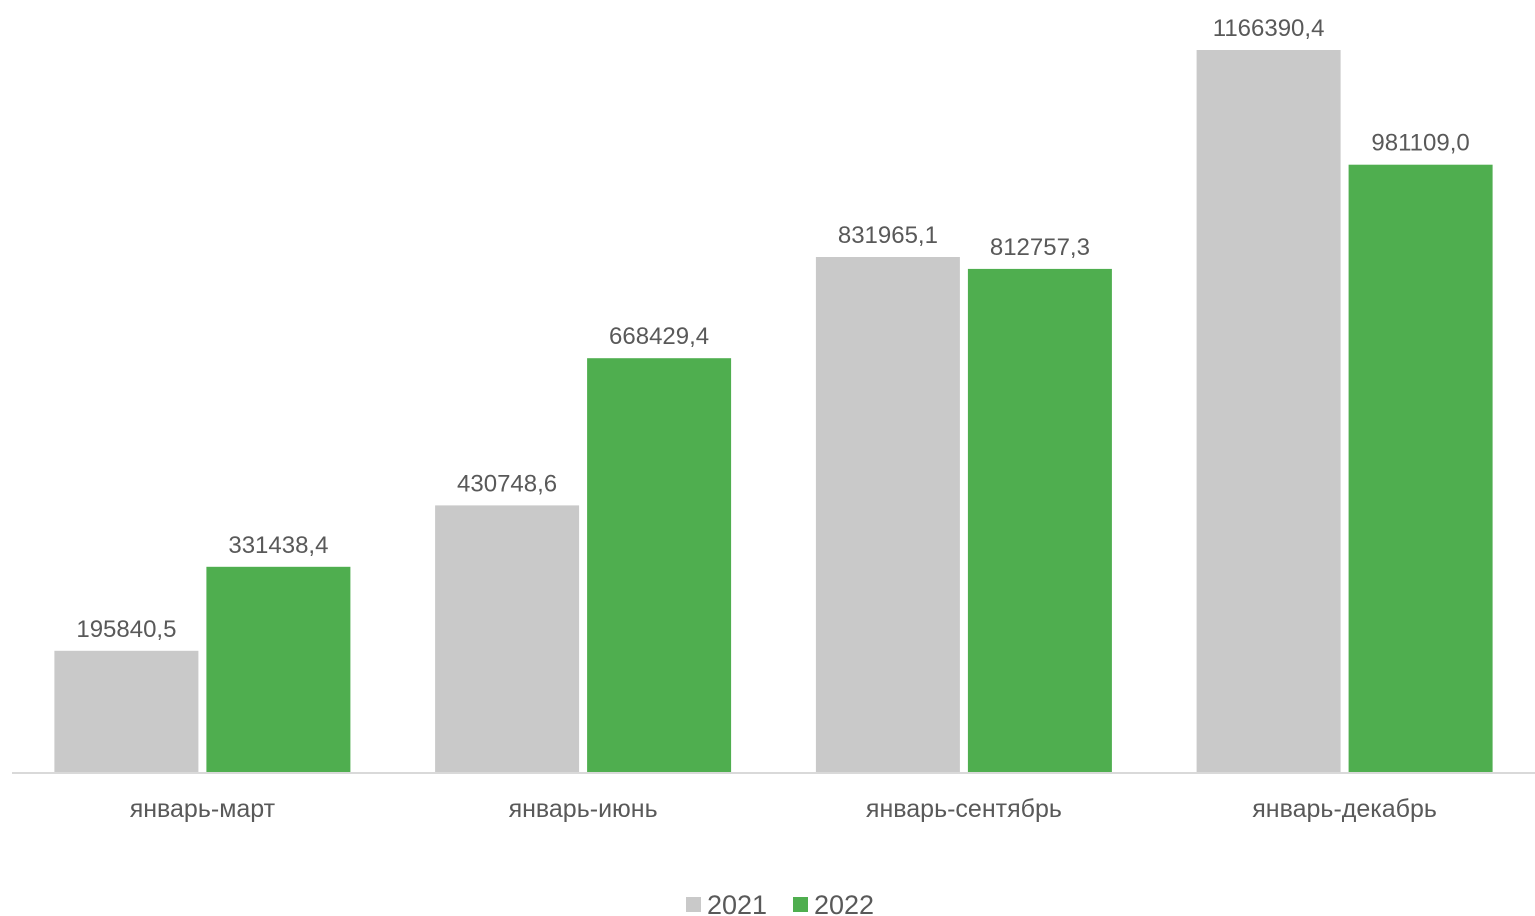 This screenshot has height=916, width=1535. I want to click on category-label-3: январь-сентябрь, so click(964, 809).